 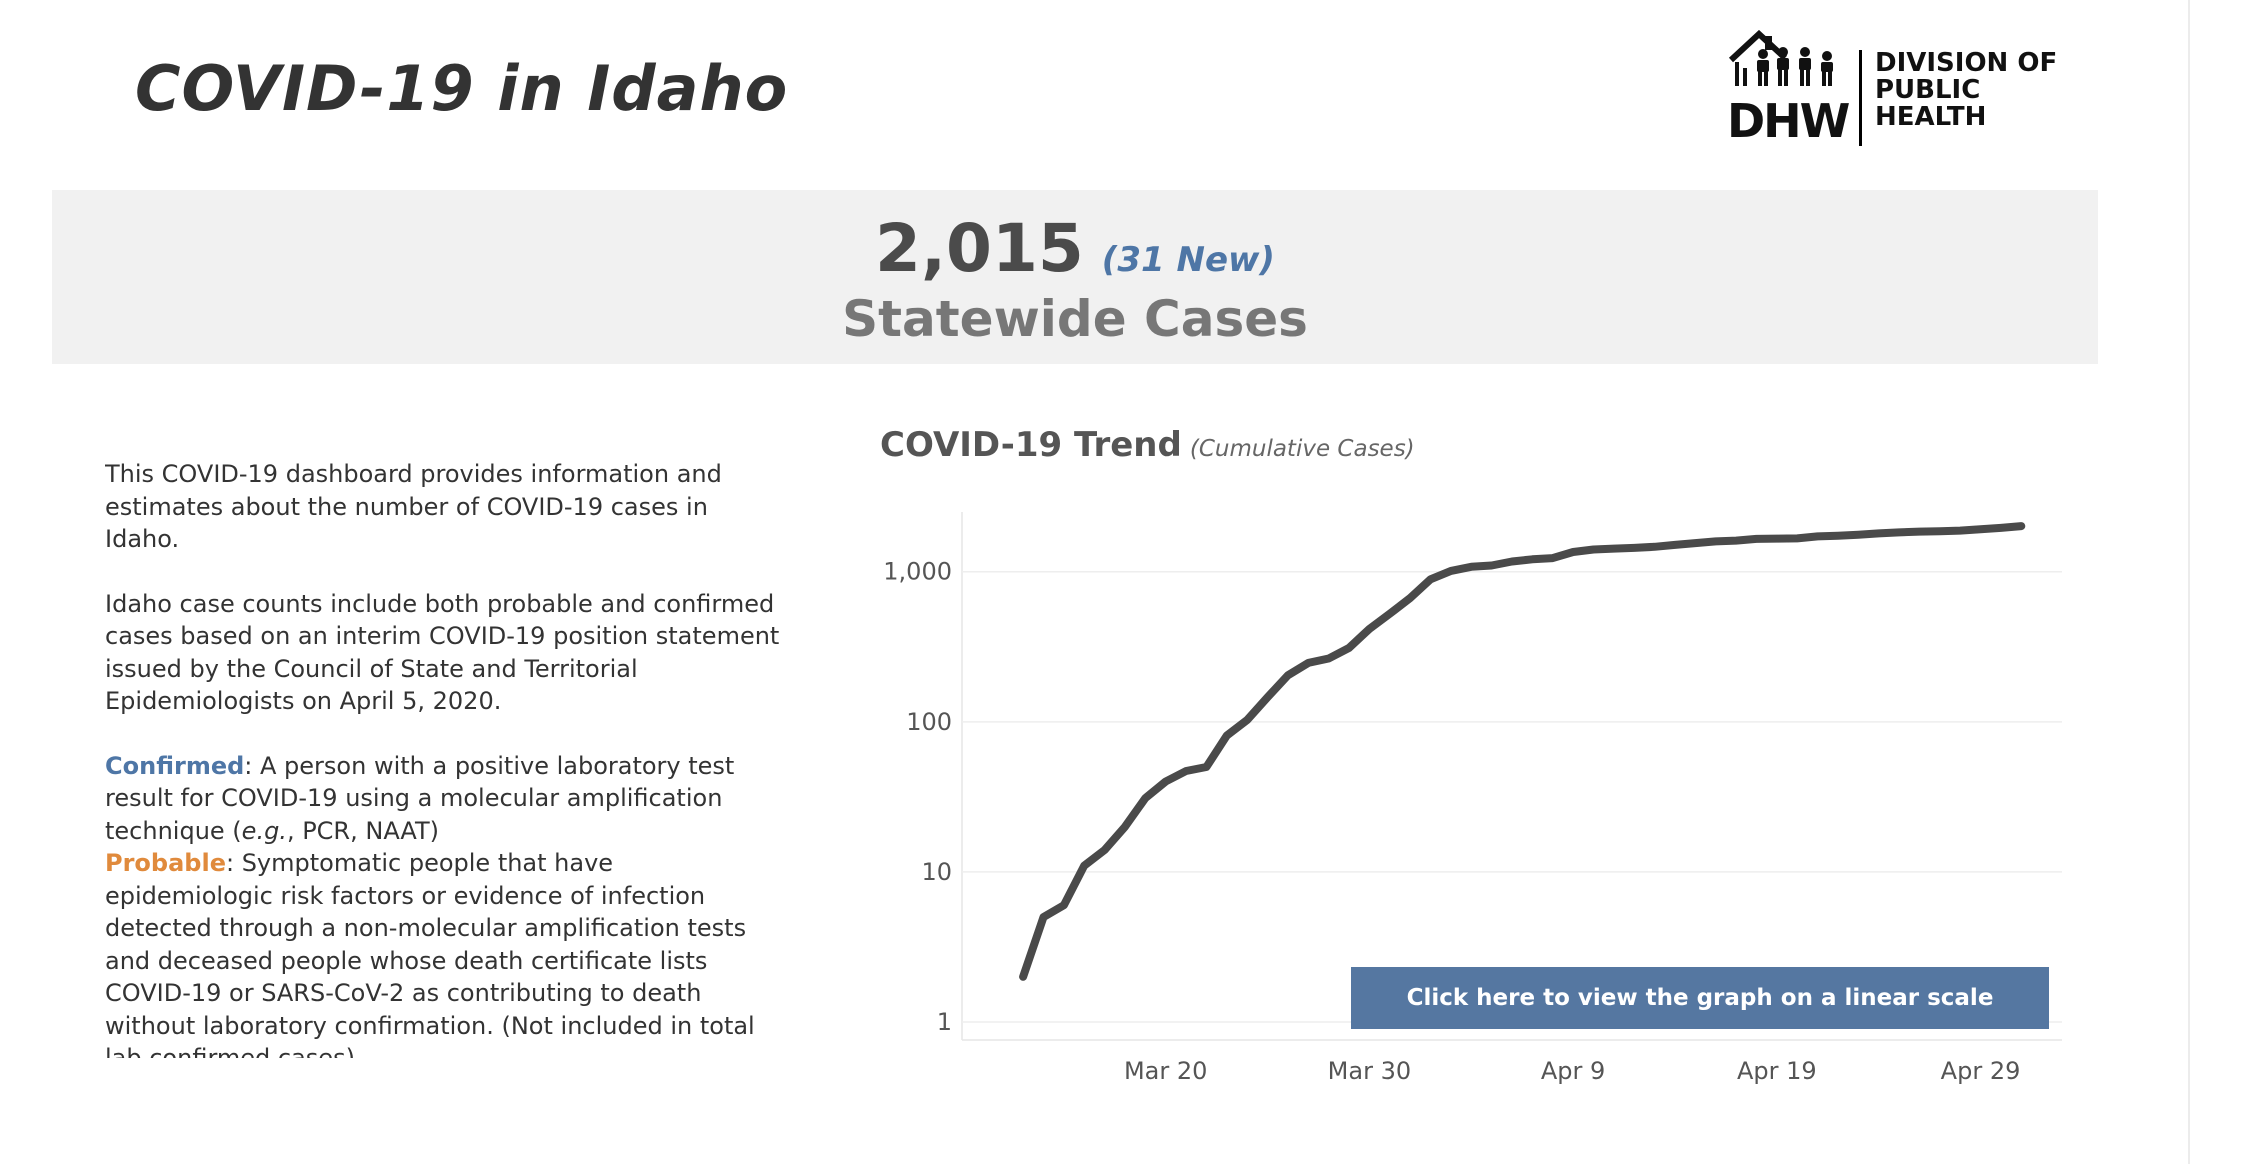 What do you see at coordinates (1165, 1071) in the screenshot?
I see `x-tick-label: Mar 20` at bounding box center [1165, 1071].